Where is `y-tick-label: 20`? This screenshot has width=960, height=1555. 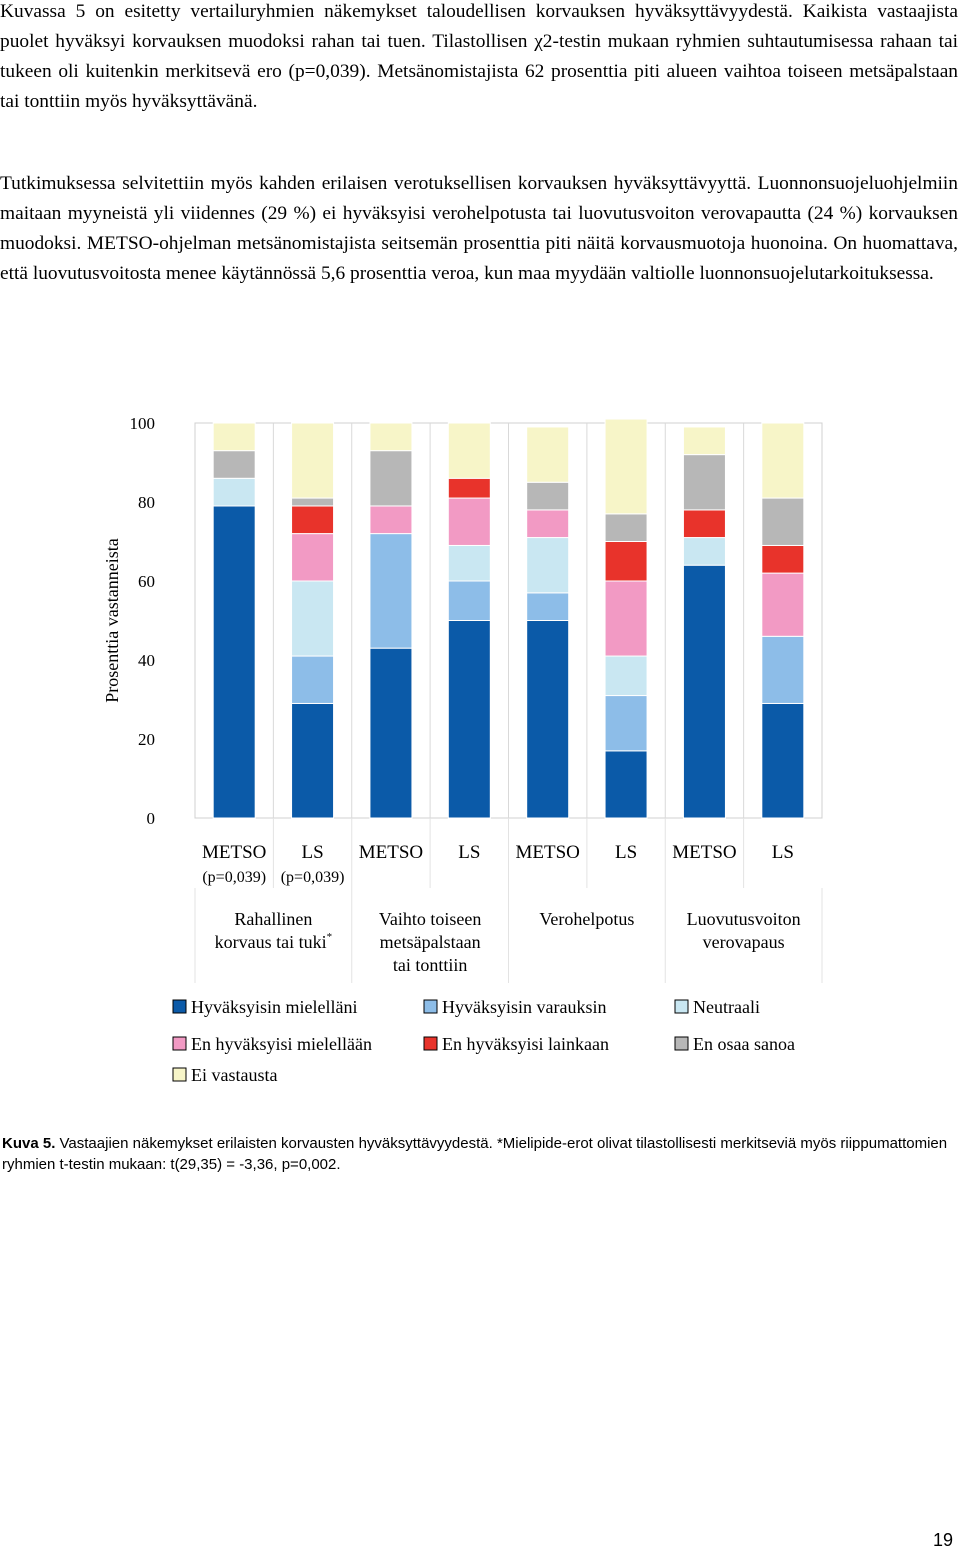
y-tick-label: 20 is located at coordinates (146, 739).